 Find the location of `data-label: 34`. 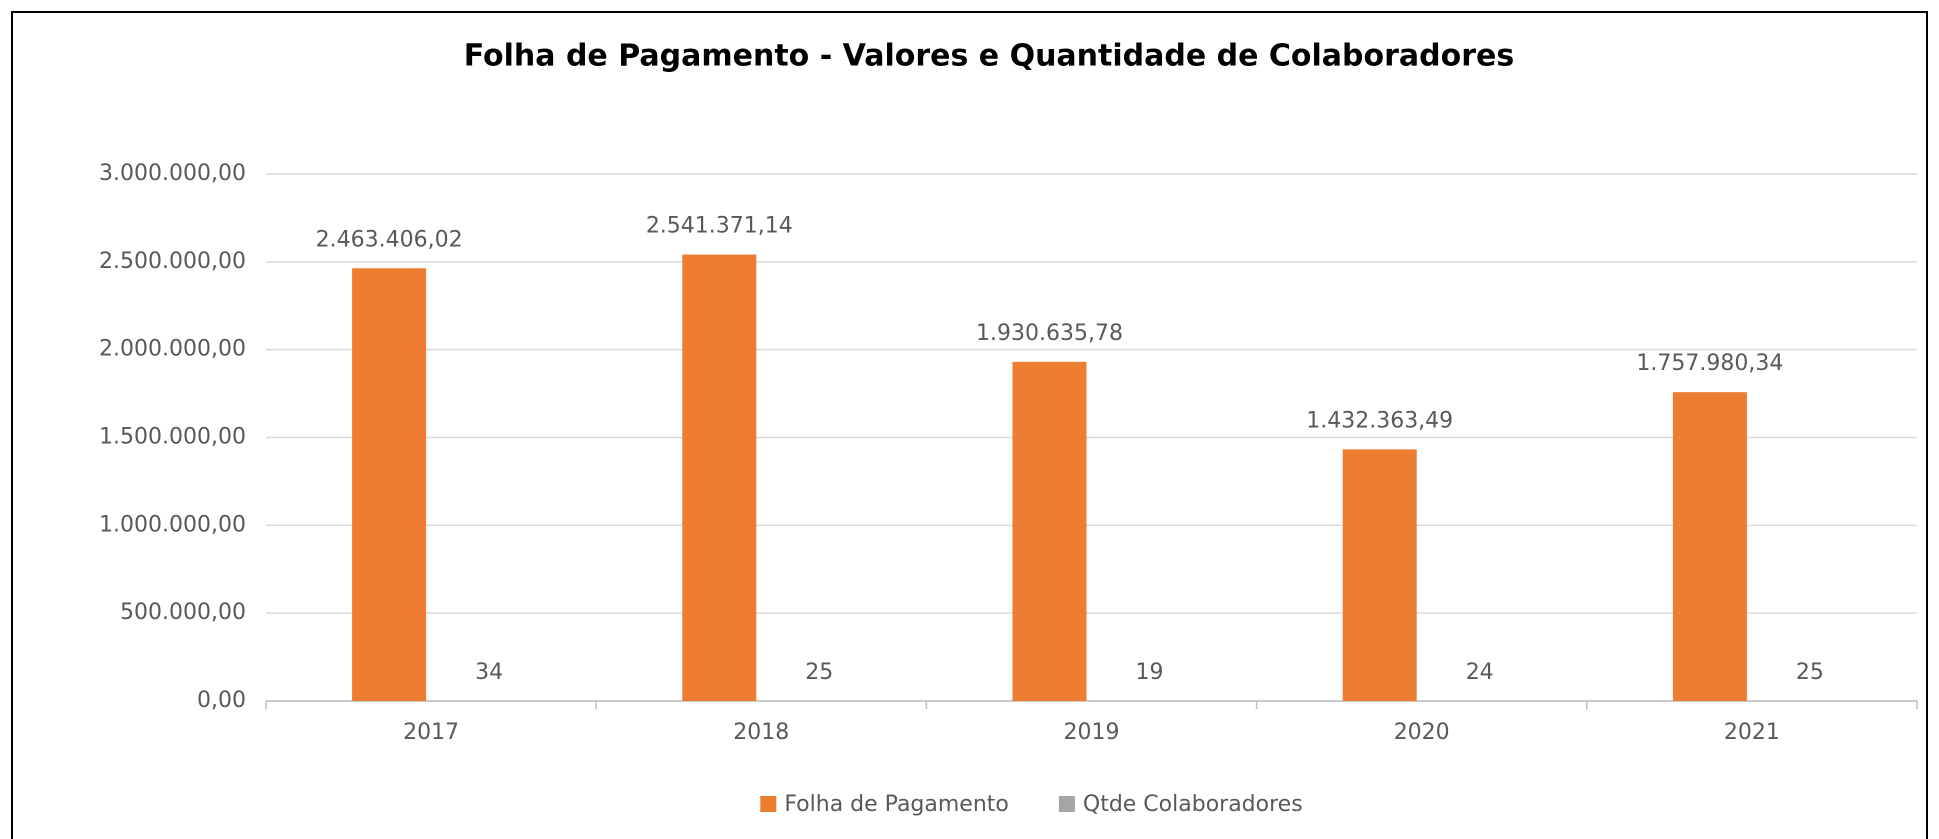

data-label: 34 is located at coordinates (489, 672).